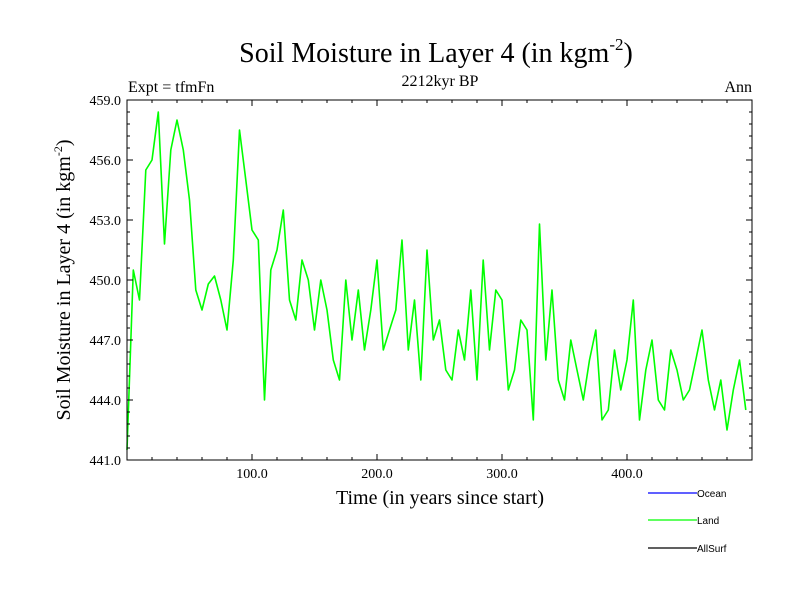 This screenshot has width=800, height=600. Describe the element at coordinates (171, 87) in the screenshot. I see `experiment-label: Expt = tfmFn` at that location.